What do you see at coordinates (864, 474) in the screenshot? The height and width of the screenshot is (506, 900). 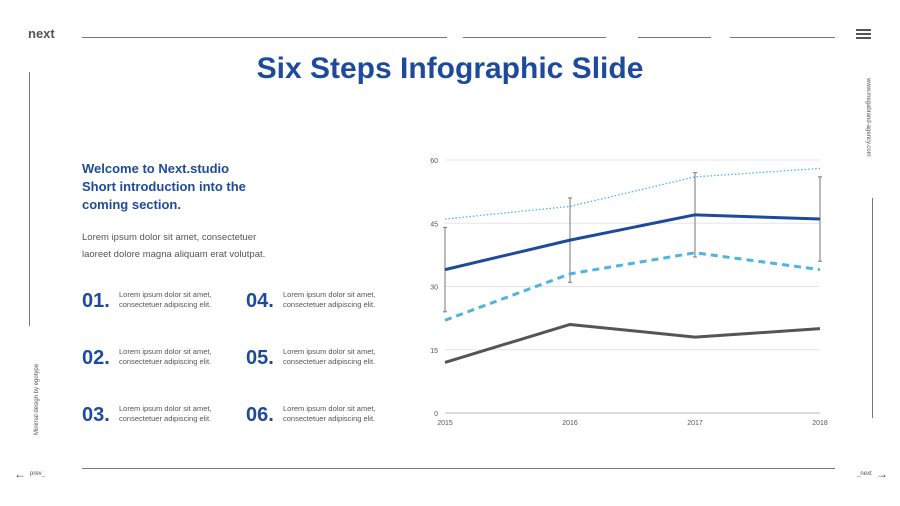 I see `next-link: _next` at bounding box center [864, 474].